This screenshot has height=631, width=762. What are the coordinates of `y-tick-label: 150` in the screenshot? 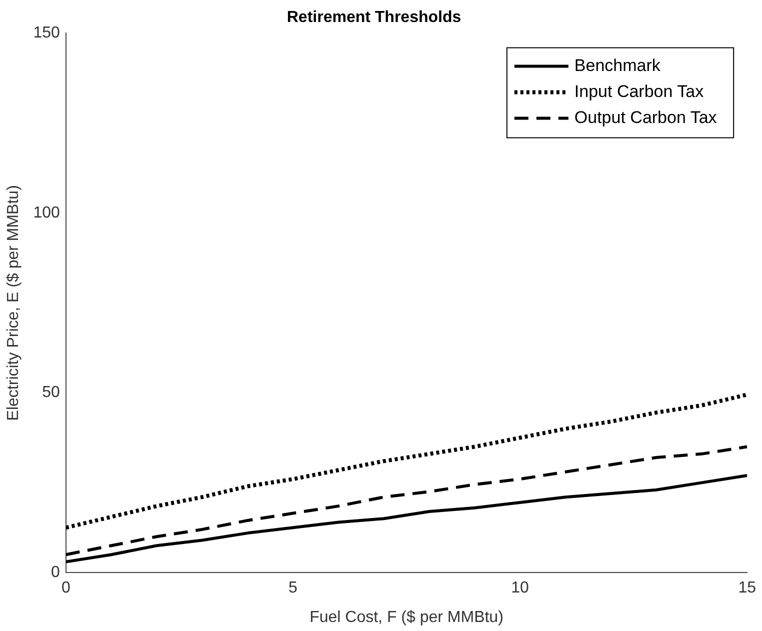 It's located at (46, 33).